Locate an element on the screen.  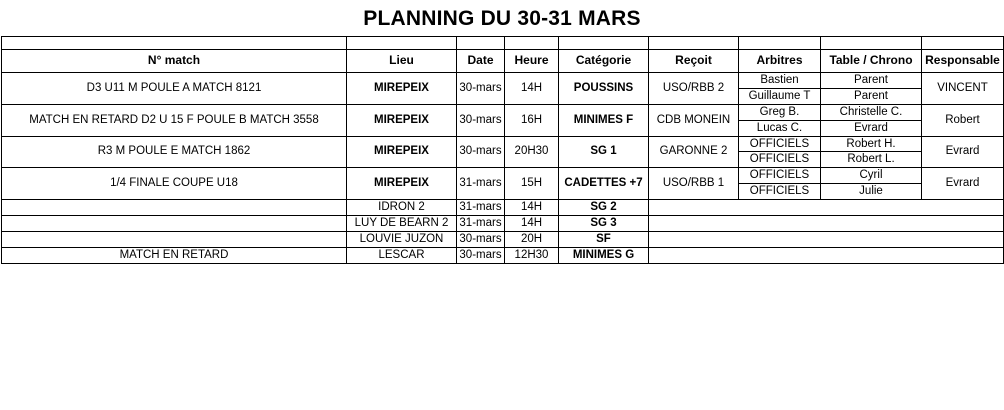
column-header-date: Date is located at coordinates (480, 61).